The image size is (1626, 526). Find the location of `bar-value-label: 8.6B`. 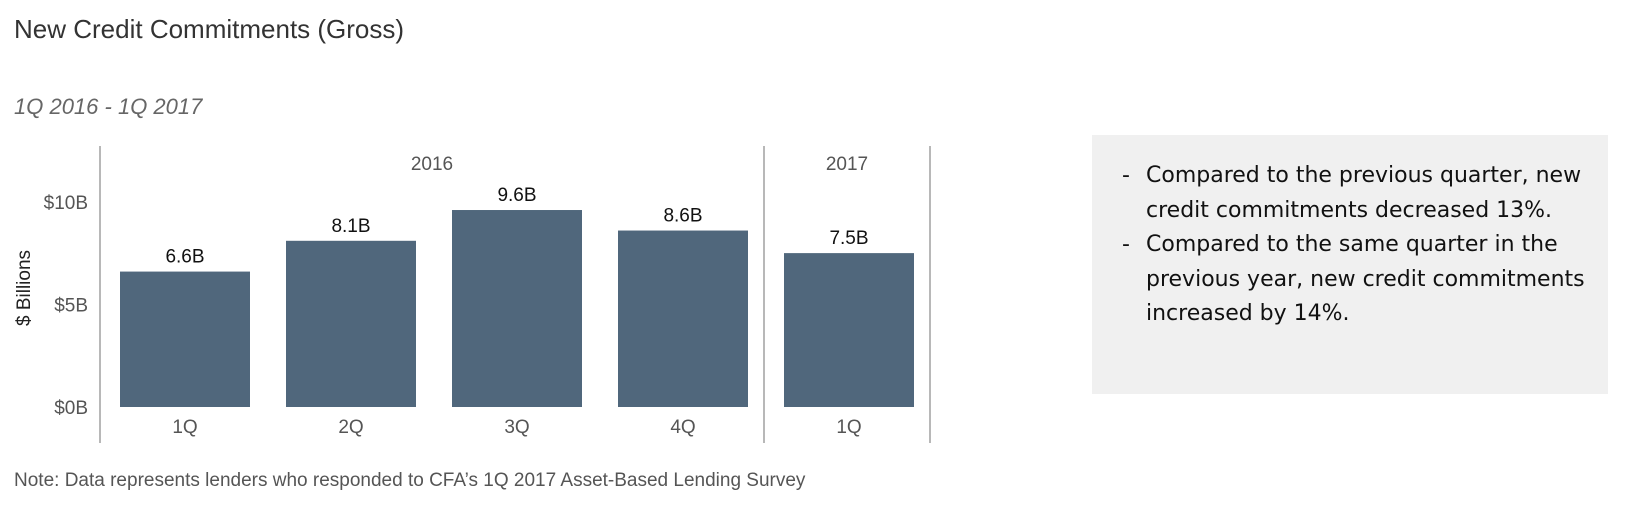

bar-value-label: 8.6B is located at coordinates (682, 216).